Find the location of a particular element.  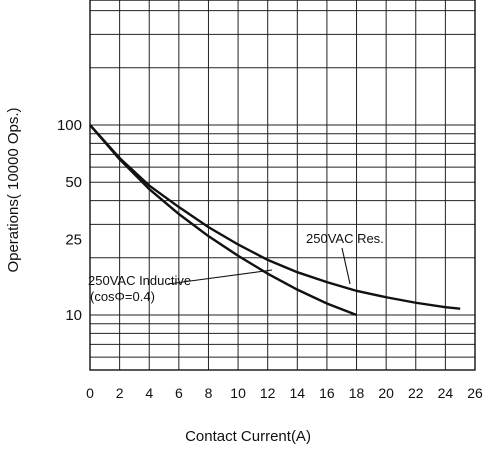

x-tick-label: 20 is located at coordinates (386, 393).